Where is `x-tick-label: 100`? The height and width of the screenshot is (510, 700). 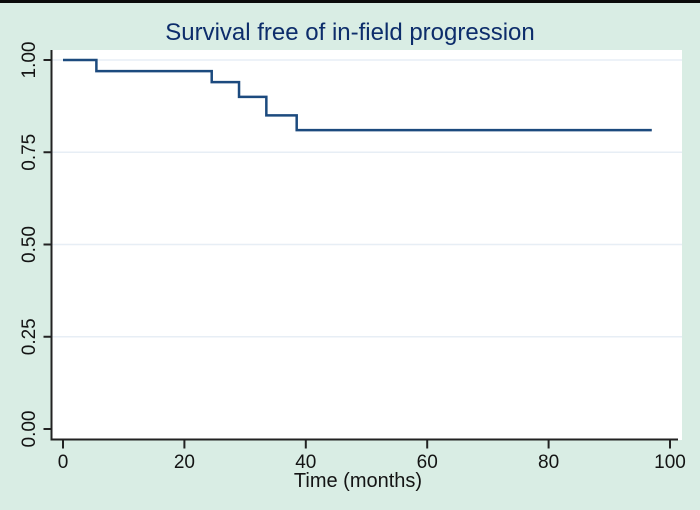
x-tick-label: 100 is located at coordinates (670, 462).